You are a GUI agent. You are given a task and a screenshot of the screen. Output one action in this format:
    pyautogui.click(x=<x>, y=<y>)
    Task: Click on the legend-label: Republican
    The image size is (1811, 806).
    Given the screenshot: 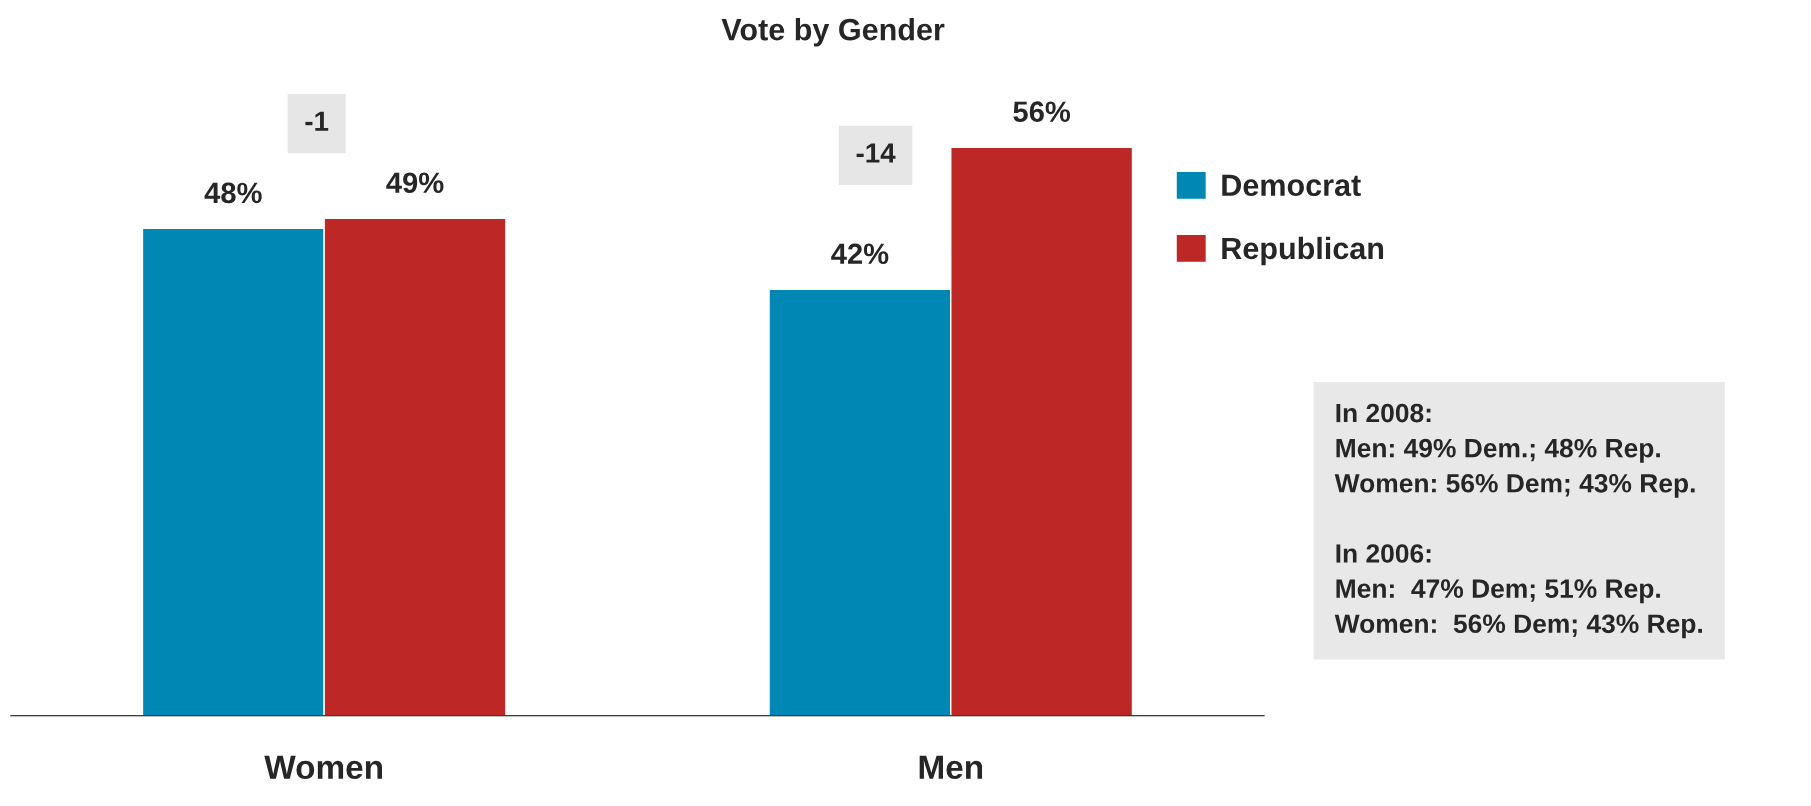 What is the action you would take?
    pyautogui.click(x=1303, y=251)
    